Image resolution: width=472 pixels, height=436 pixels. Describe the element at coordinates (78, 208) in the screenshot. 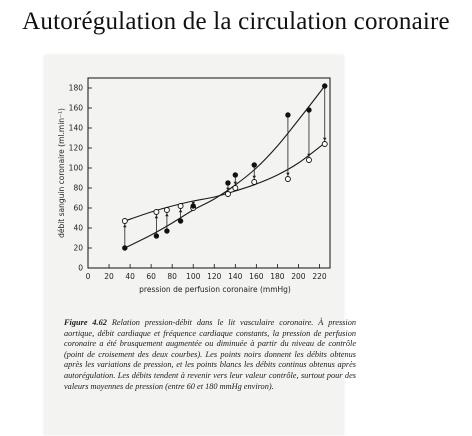

I see `y-tick-label: 60` at that location.